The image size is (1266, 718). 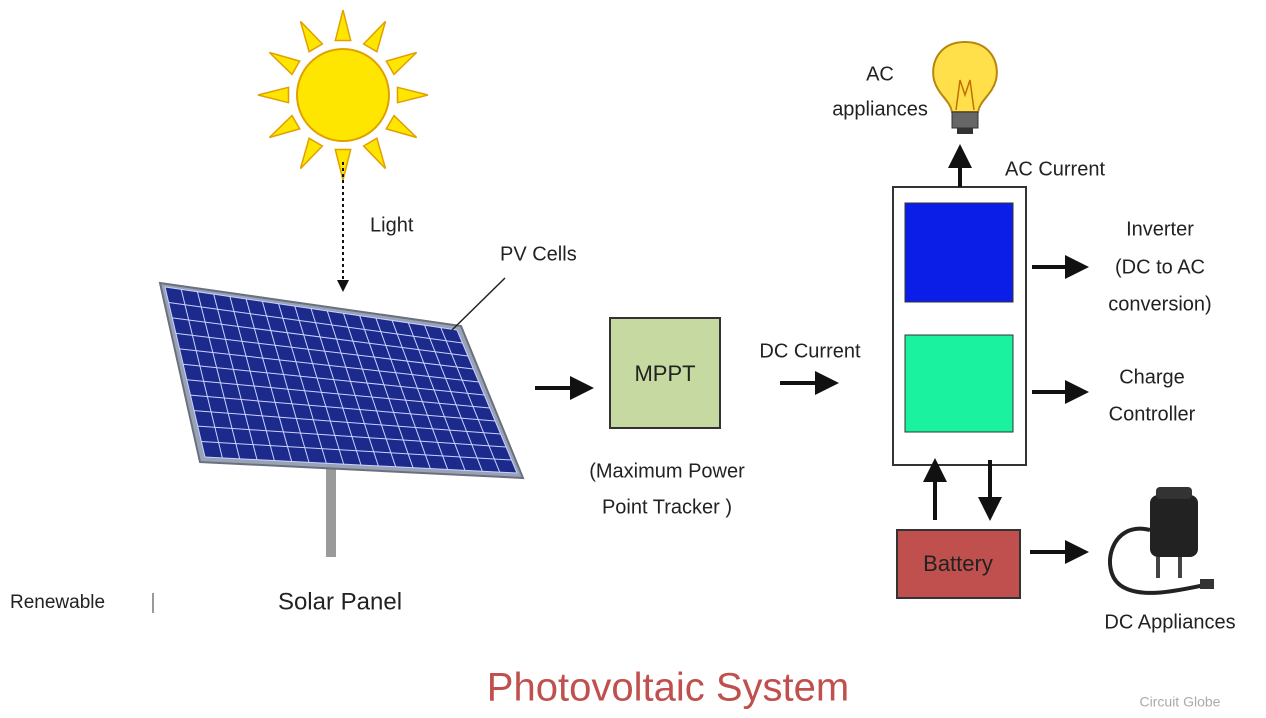 What do you see at coordinates (880, 109) in the screenshot?
I see `ac-app-label: appliances` at bounding box center [880, 109].